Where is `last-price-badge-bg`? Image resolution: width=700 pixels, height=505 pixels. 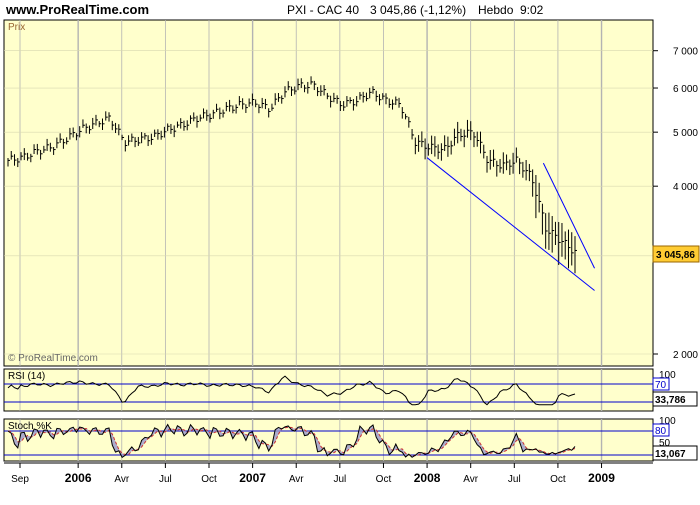 last-price-badge-bg is located at coordinates (676, 254).